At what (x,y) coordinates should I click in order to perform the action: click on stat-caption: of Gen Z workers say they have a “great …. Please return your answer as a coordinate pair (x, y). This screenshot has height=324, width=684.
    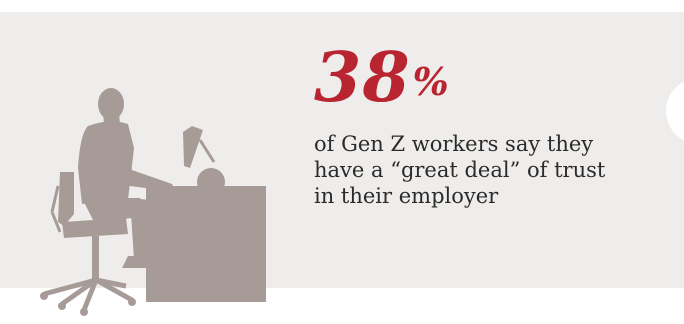
    Looking at the image, I should click on (460, 170).